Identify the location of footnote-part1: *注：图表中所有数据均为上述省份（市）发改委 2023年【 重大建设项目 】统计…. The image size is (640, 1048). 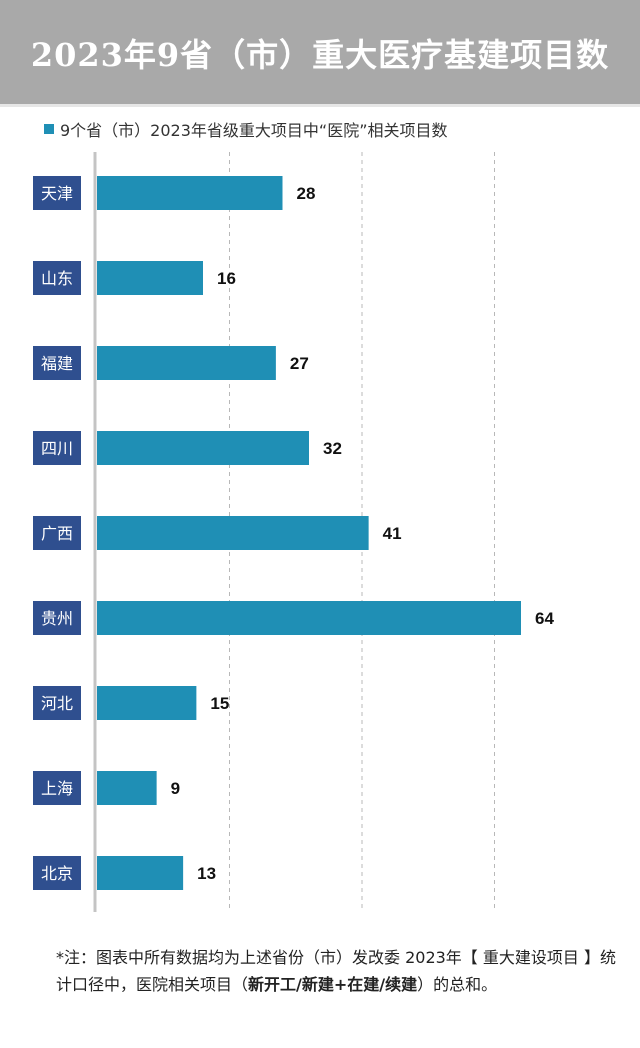
(336, 971).